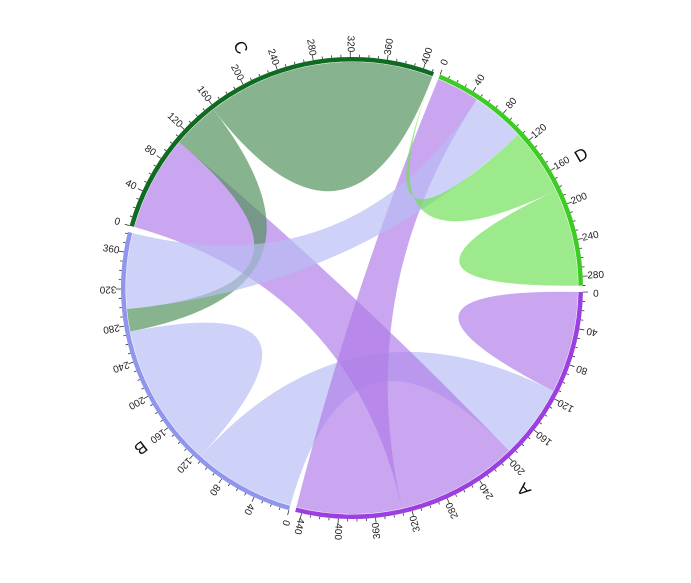  I want to click on group-arc-D, so click(510, 180).